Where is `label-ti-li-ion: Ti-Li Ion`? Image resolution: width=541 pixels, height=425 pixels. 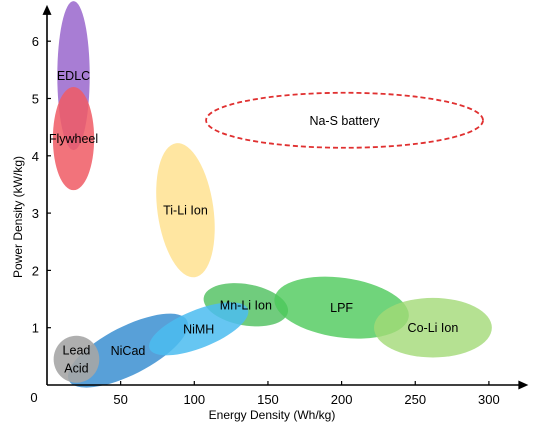
label-ti-li-ion: Ti-Li Ion is located at coordinates (185, 211).